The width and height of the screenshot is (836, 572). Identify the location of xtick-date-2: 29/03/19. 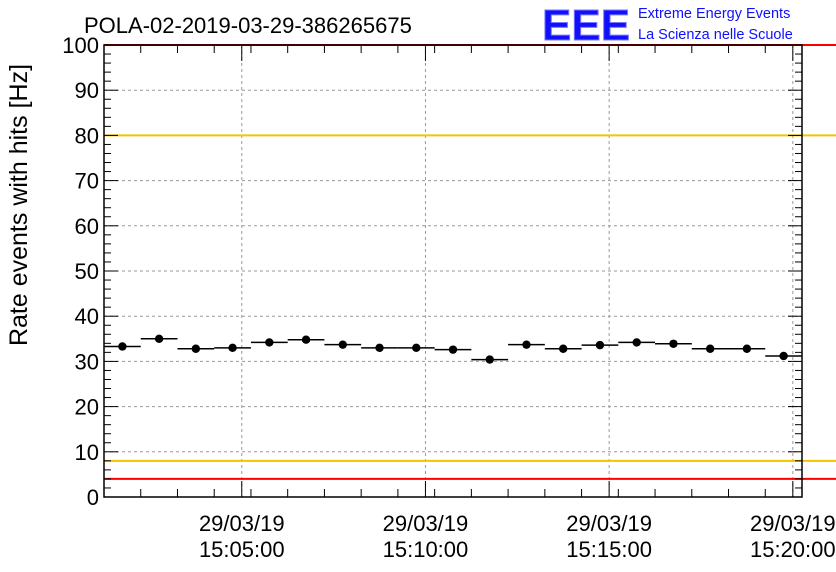
(609, 523).